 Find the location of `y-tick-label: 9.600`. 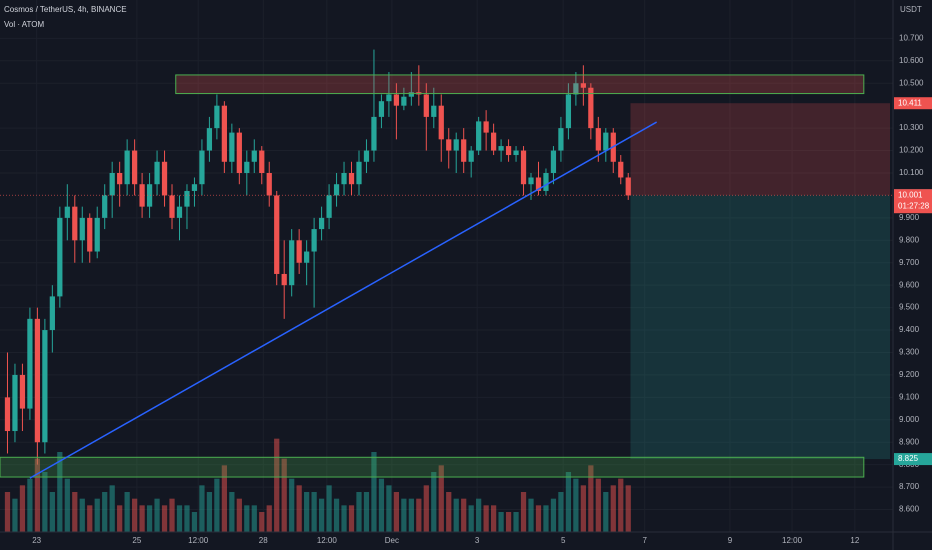

y-tick-label: 9.600 is located at coordinates (909, 284).